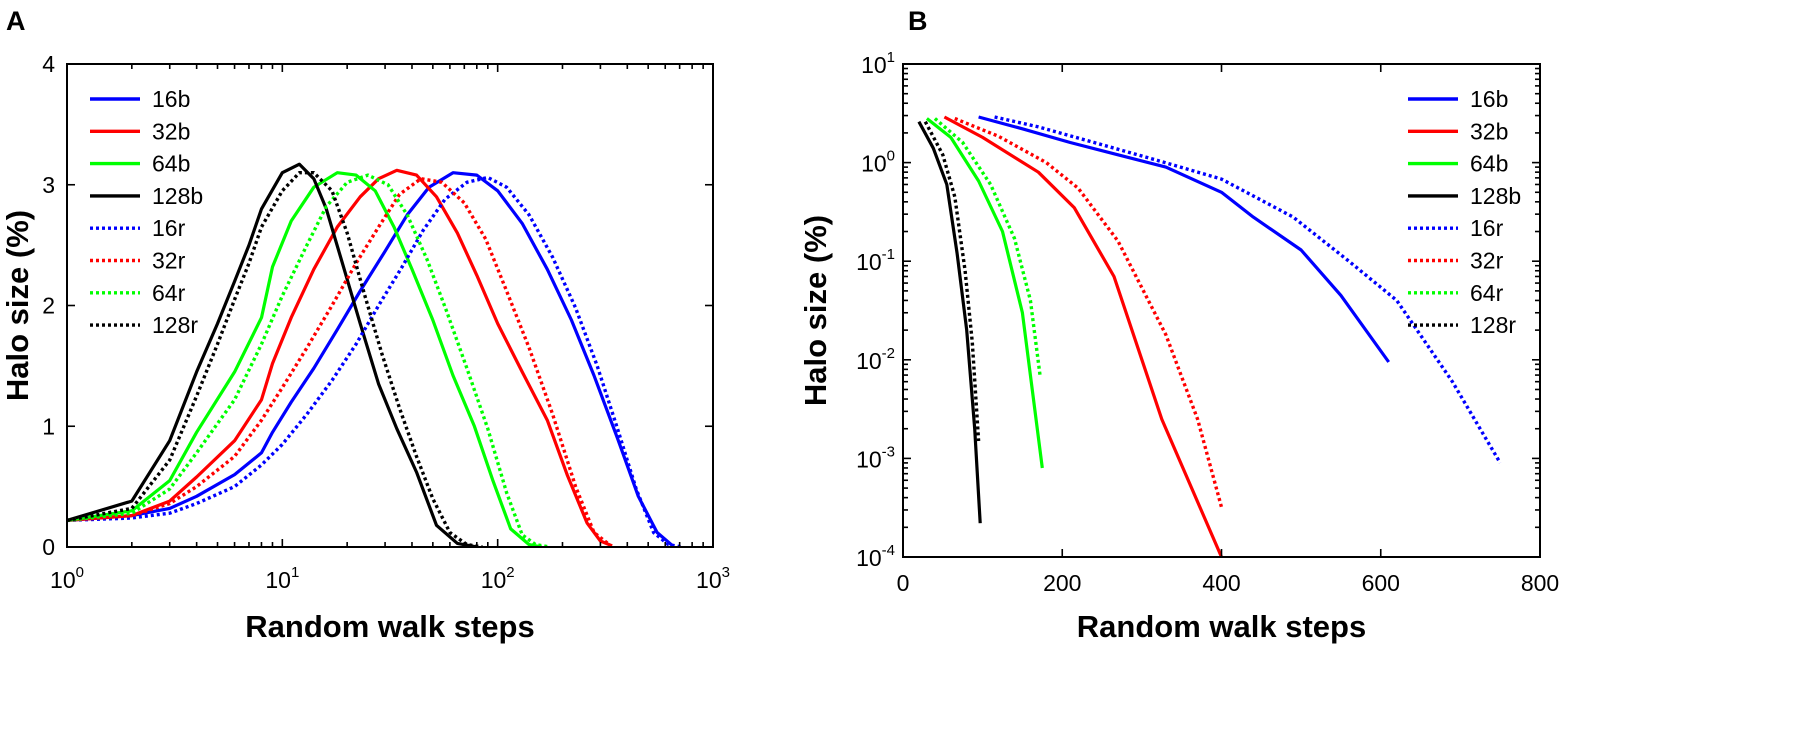 This screenshot has height=739, width=1800. Describe the element at coordinates (48, 185) in the screenshot. I see `y-tick-label-3: 3` at that location.